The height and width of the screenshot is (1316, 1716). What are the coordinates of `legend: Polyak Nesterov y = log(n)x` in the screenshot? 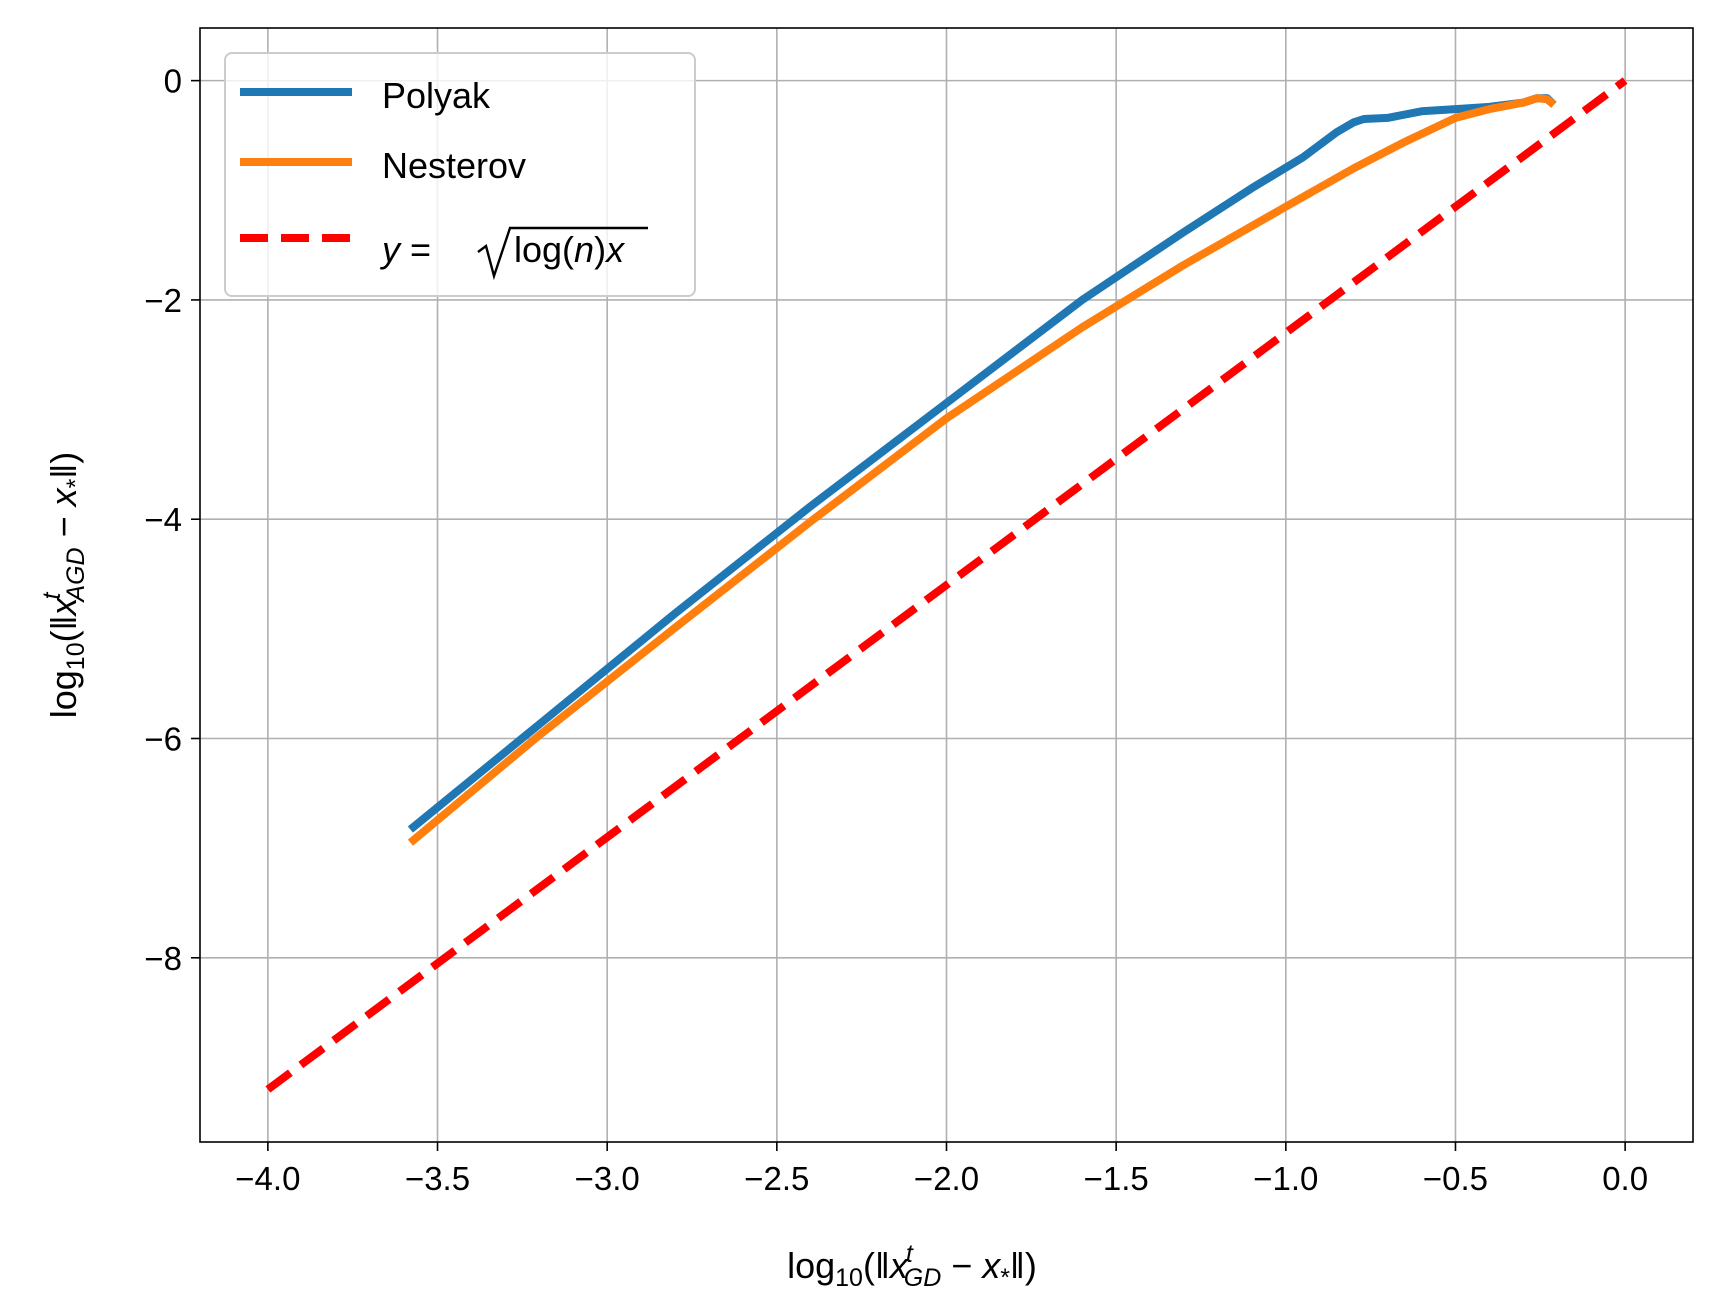 It's located at (460, 174).